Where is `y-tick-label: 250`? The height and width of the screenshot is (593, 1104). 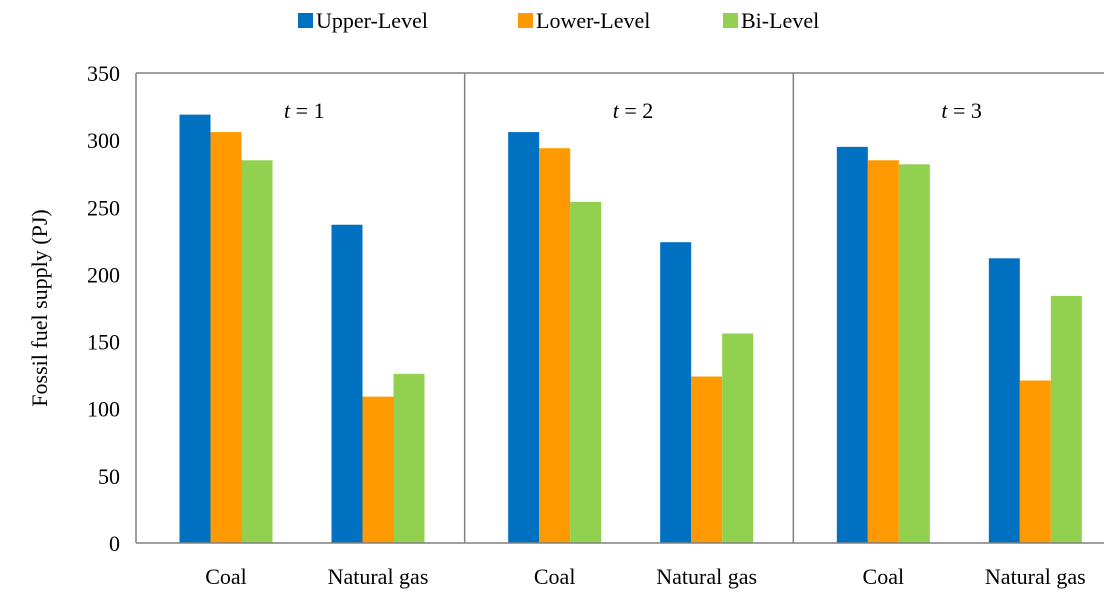 y-tick-label: 250 is located at coordinates (103, 207).